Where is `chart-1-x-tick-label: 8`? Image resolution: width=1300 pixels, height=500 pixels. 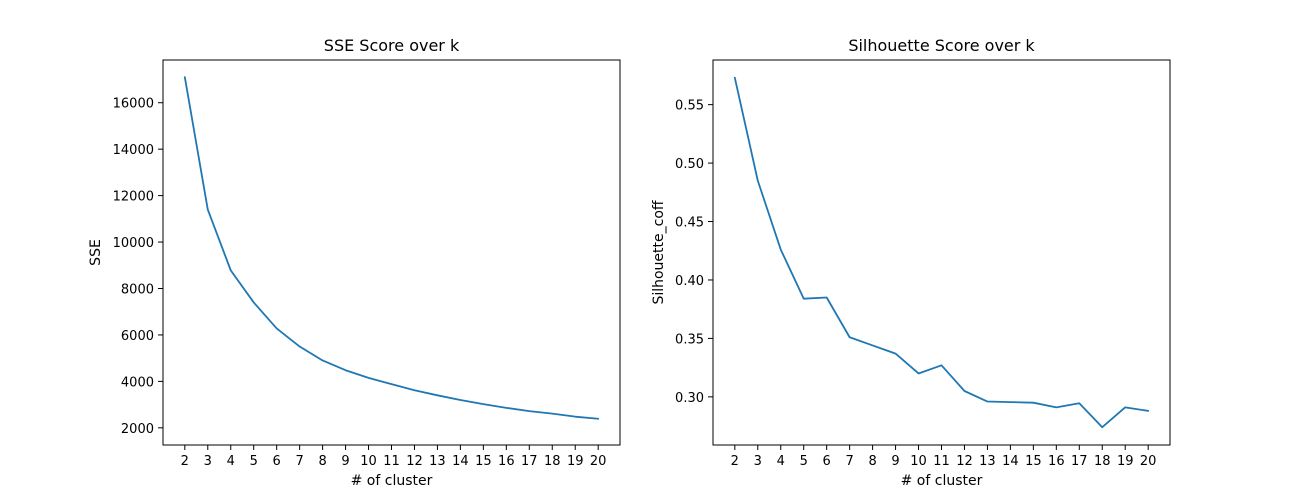
chart-1-x-tick-label: 8 is located at coordinates (872, 461).